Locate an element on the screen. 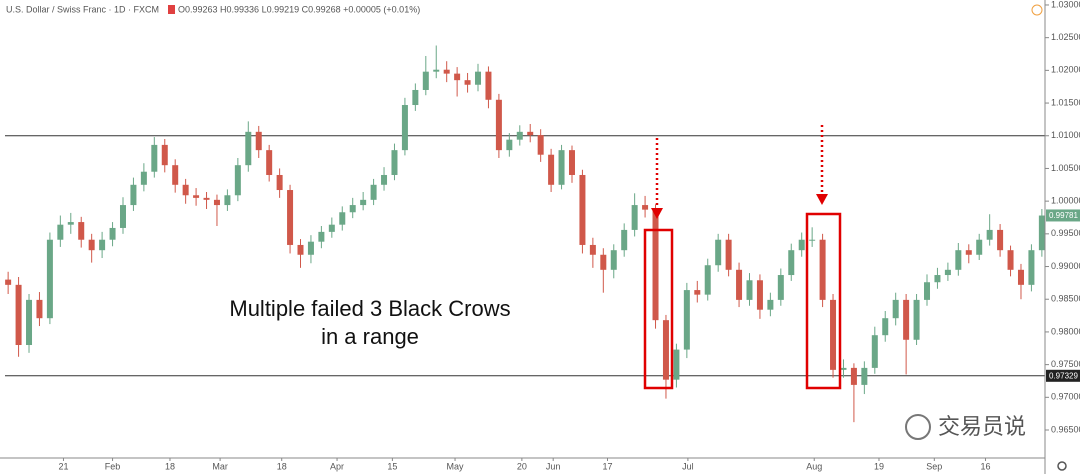 The height and width of the screenshot is (474, 1080). y-tick-label: 1.01000 is located at coordinates (1065, 135).